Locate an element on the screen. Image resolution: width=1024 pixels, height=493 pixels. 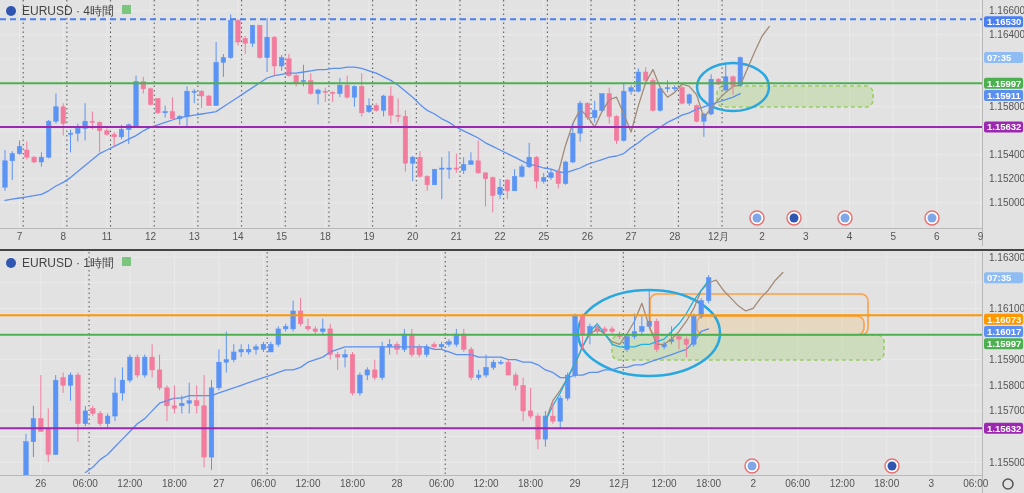
y-tick-label: 1.16600 is located at coordinates (1006, 11).